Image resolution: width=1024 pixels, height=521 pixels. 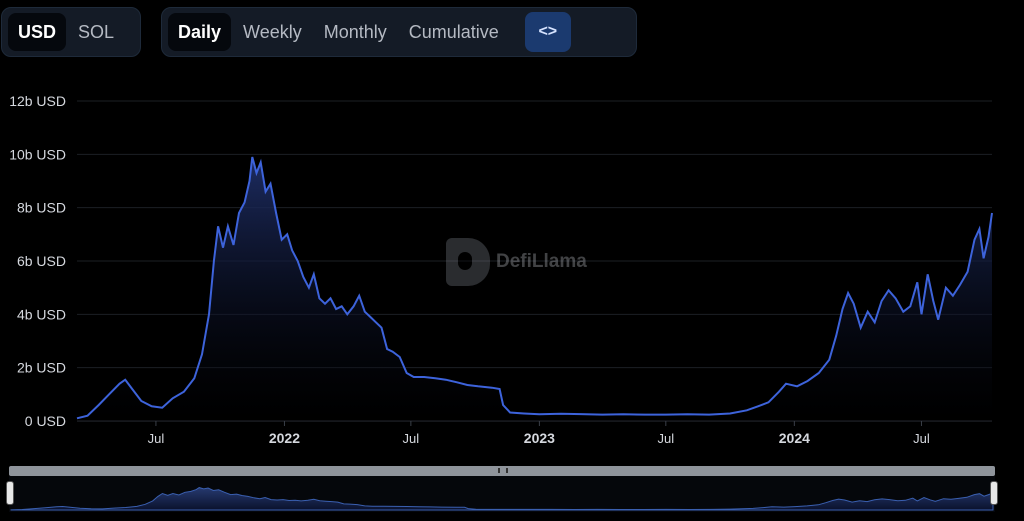 What do you see at coordinates (41, 208) in the screenshot?
I see `y-tick-label: 8b USD` at bounding box center [41, 208].